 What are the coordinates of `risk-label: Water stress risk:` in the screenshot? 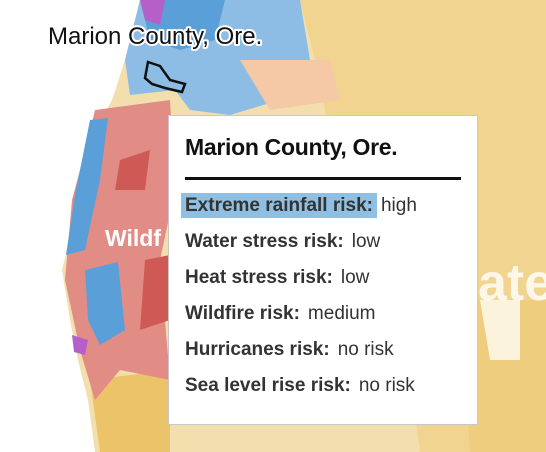 It's located at (264, 241).